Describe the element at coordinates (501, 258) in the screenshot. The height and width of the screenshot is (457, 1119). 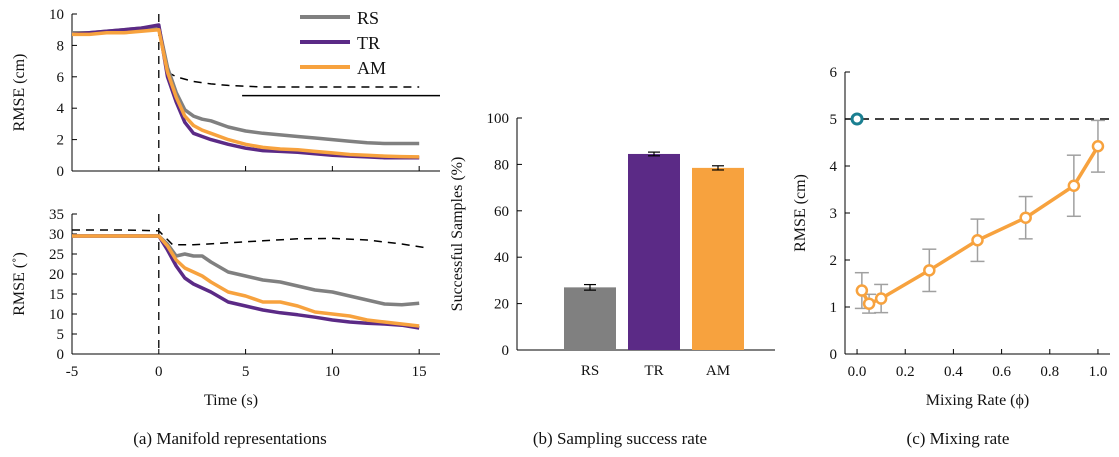
I see `y-tick-label: 40` at that location.